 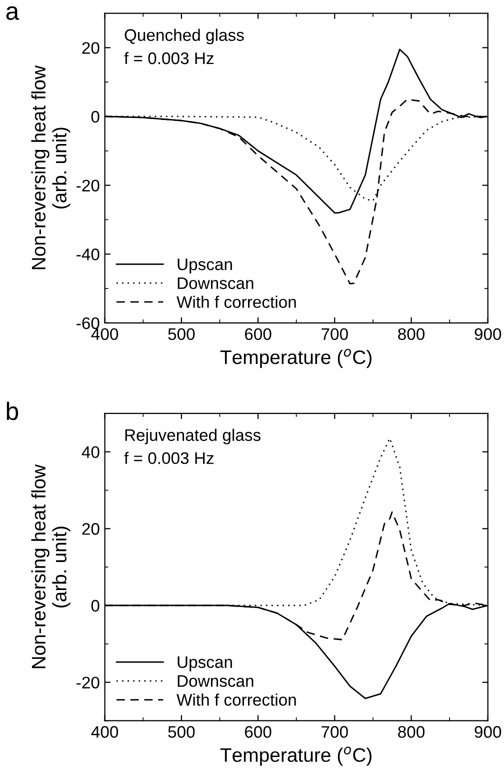 I want to click on annotation: Quenched glass, so click(x=184, y=36).